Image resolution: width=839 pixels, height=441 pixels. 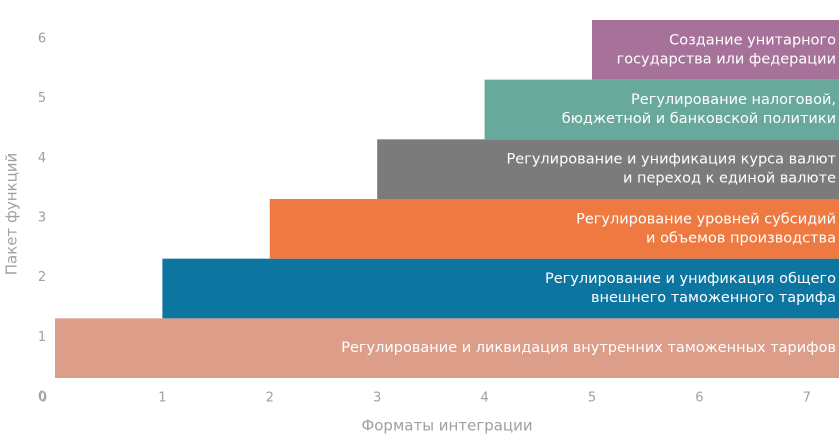 I want to click on y-tick-label: 6, so click(x=42, y=39).